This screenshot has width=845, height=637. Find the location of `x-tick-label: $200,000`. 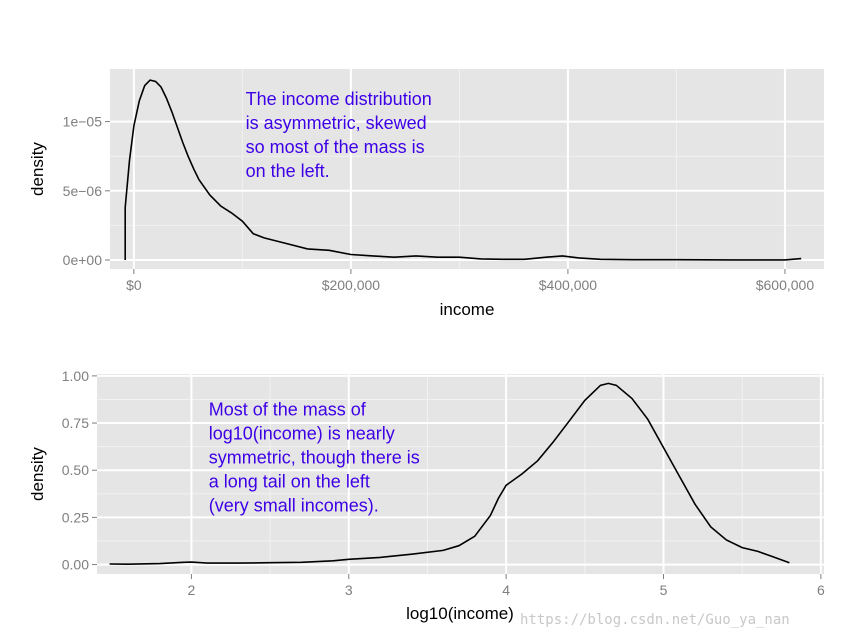

x-tick-label: $200,000 is located at coordinates (351, 285).